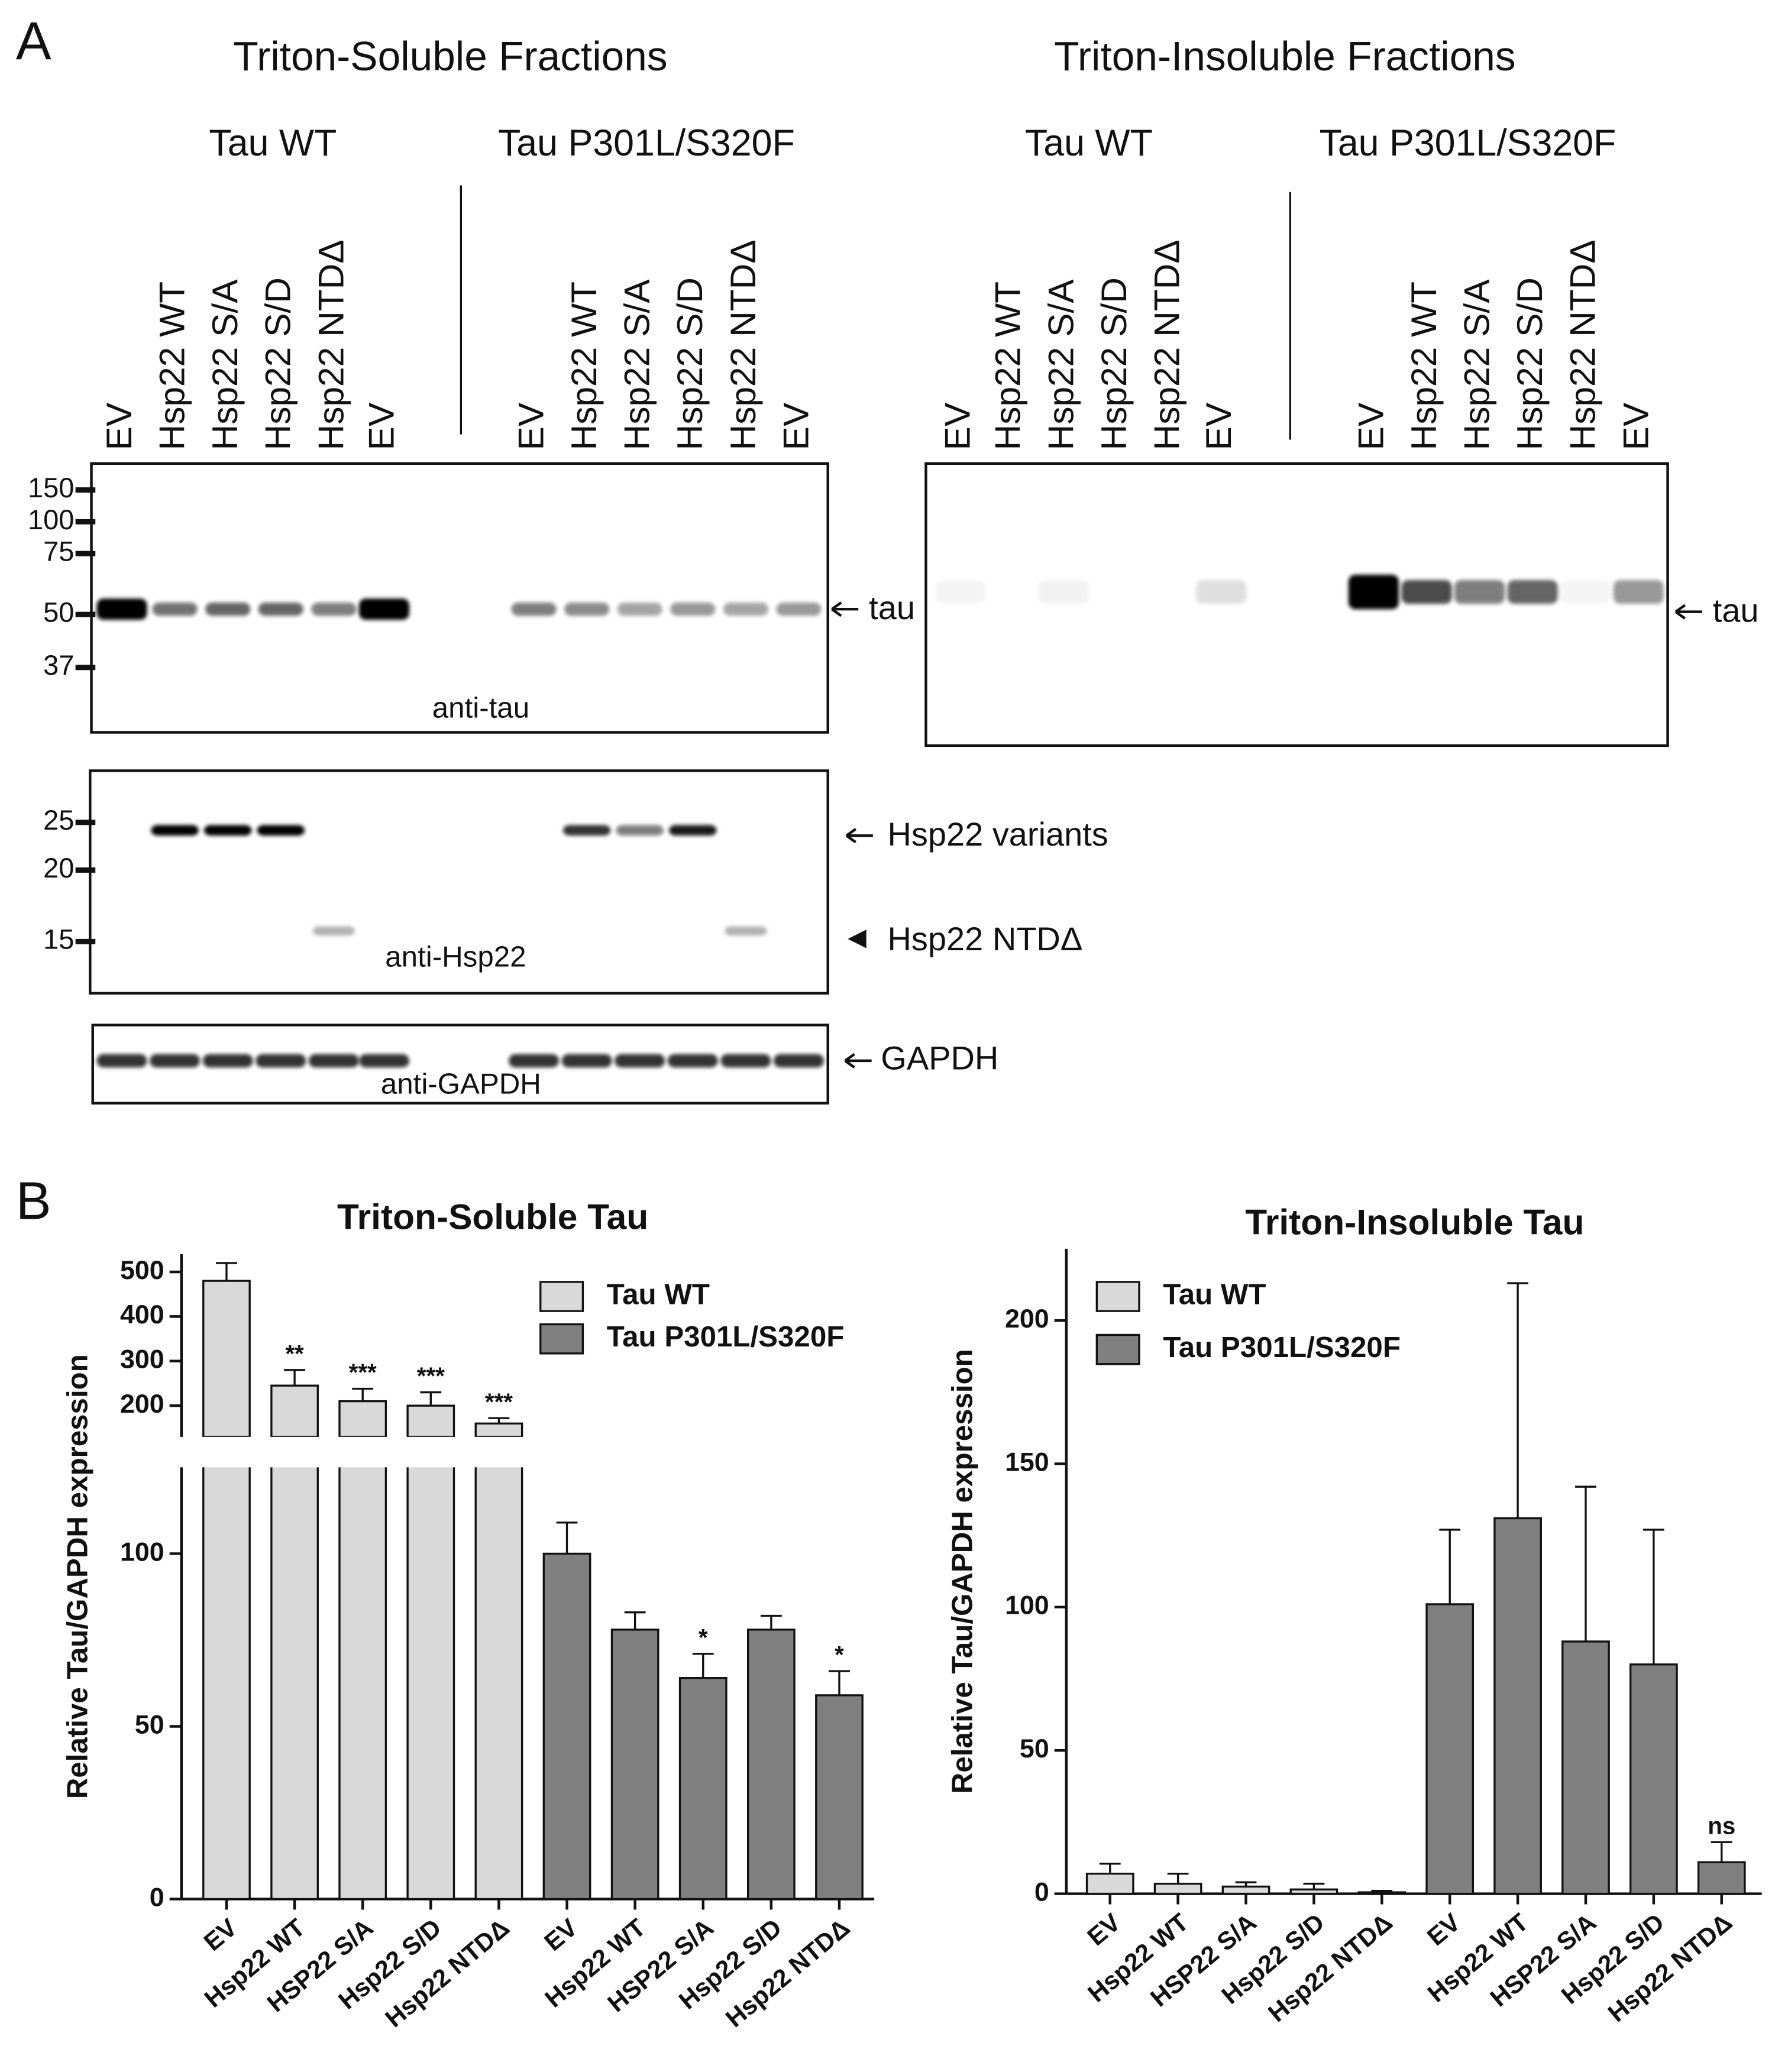  I want to click on mw-marker: 20, so click(58, 867).